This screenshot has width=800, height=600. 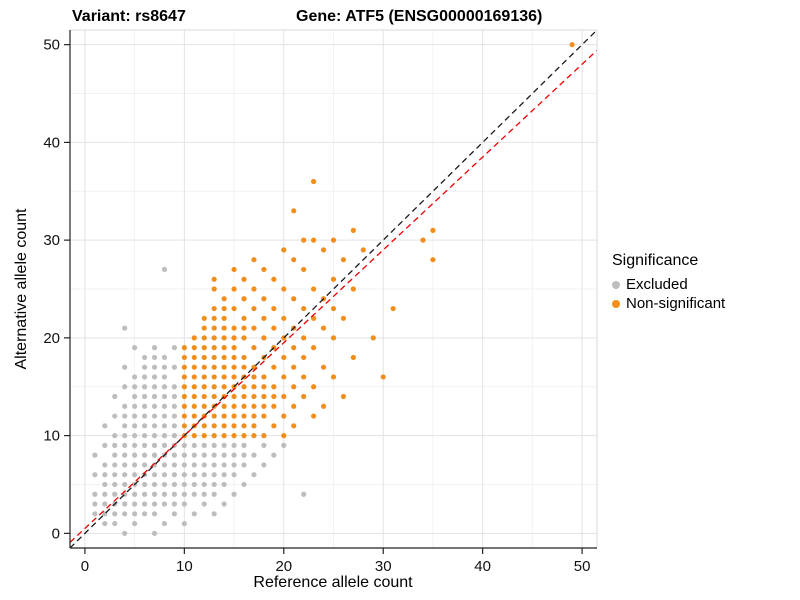 What do you see at coordinates (616, 284) in the screenshot?
I see `excluded-point-icon` at bounding box center [616, 284].